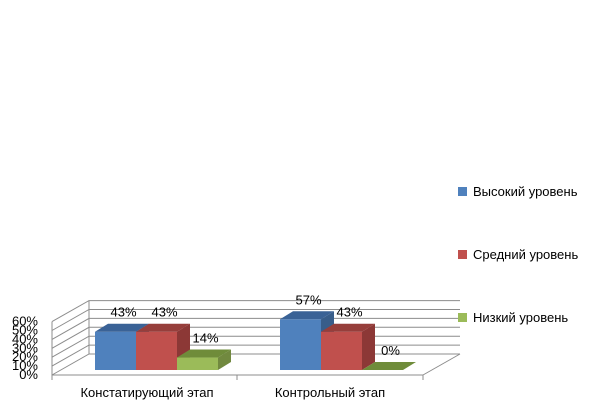 Image resolution: width=603 pixels, height=403 pixels. Describe the element at coordinates (25, 365) in the screenshot. I see `y-tick-label: 10%` at that location.